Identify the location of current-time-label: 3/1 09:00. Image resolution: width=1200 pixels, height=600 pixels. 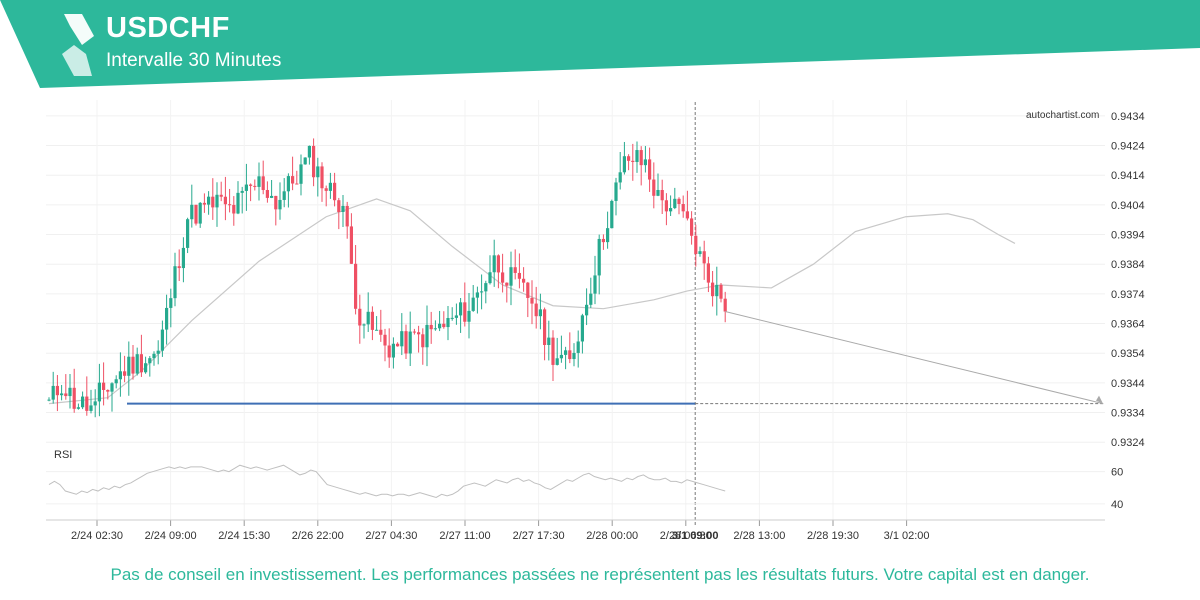
(695, 536).